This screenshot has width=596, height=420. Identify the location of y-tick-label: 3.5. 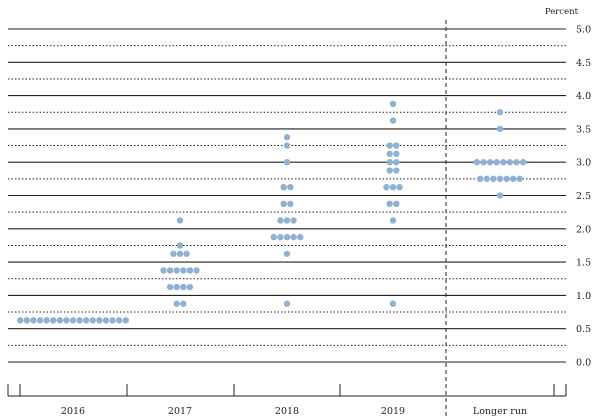
(583, 129).